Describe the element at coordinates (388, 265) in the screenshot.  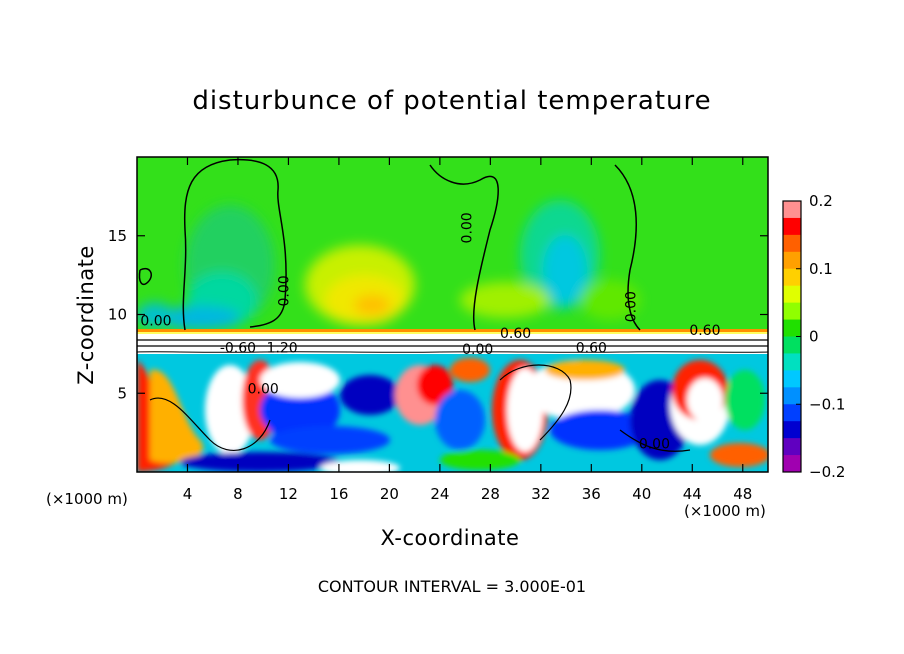
I see `upper-anomalies` at that location.